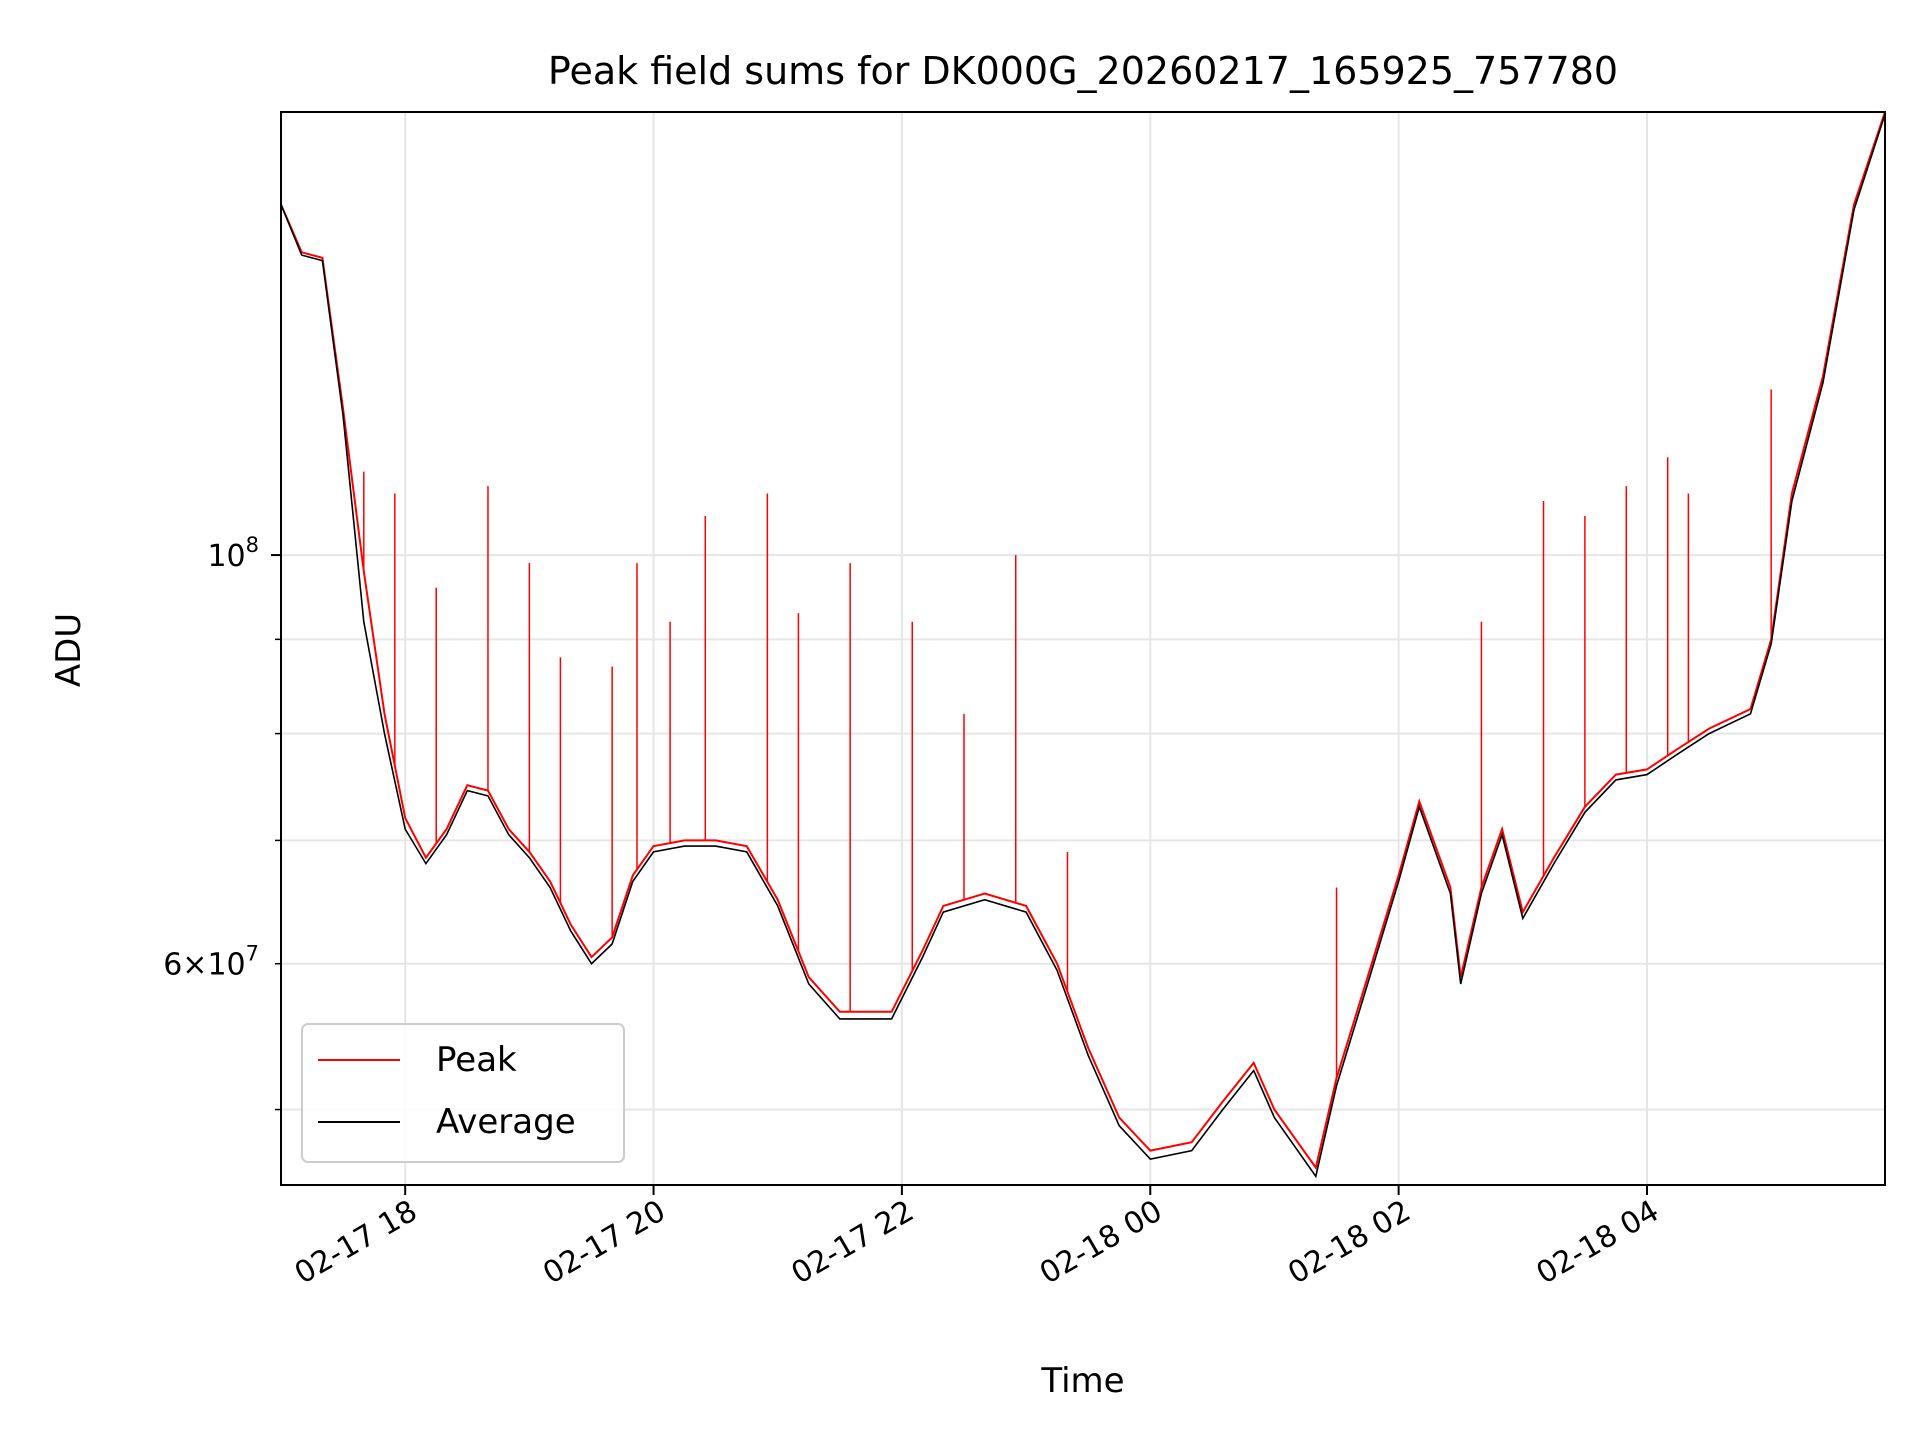  I want to click on y-tick-label: 6×107, so click(211, 962).